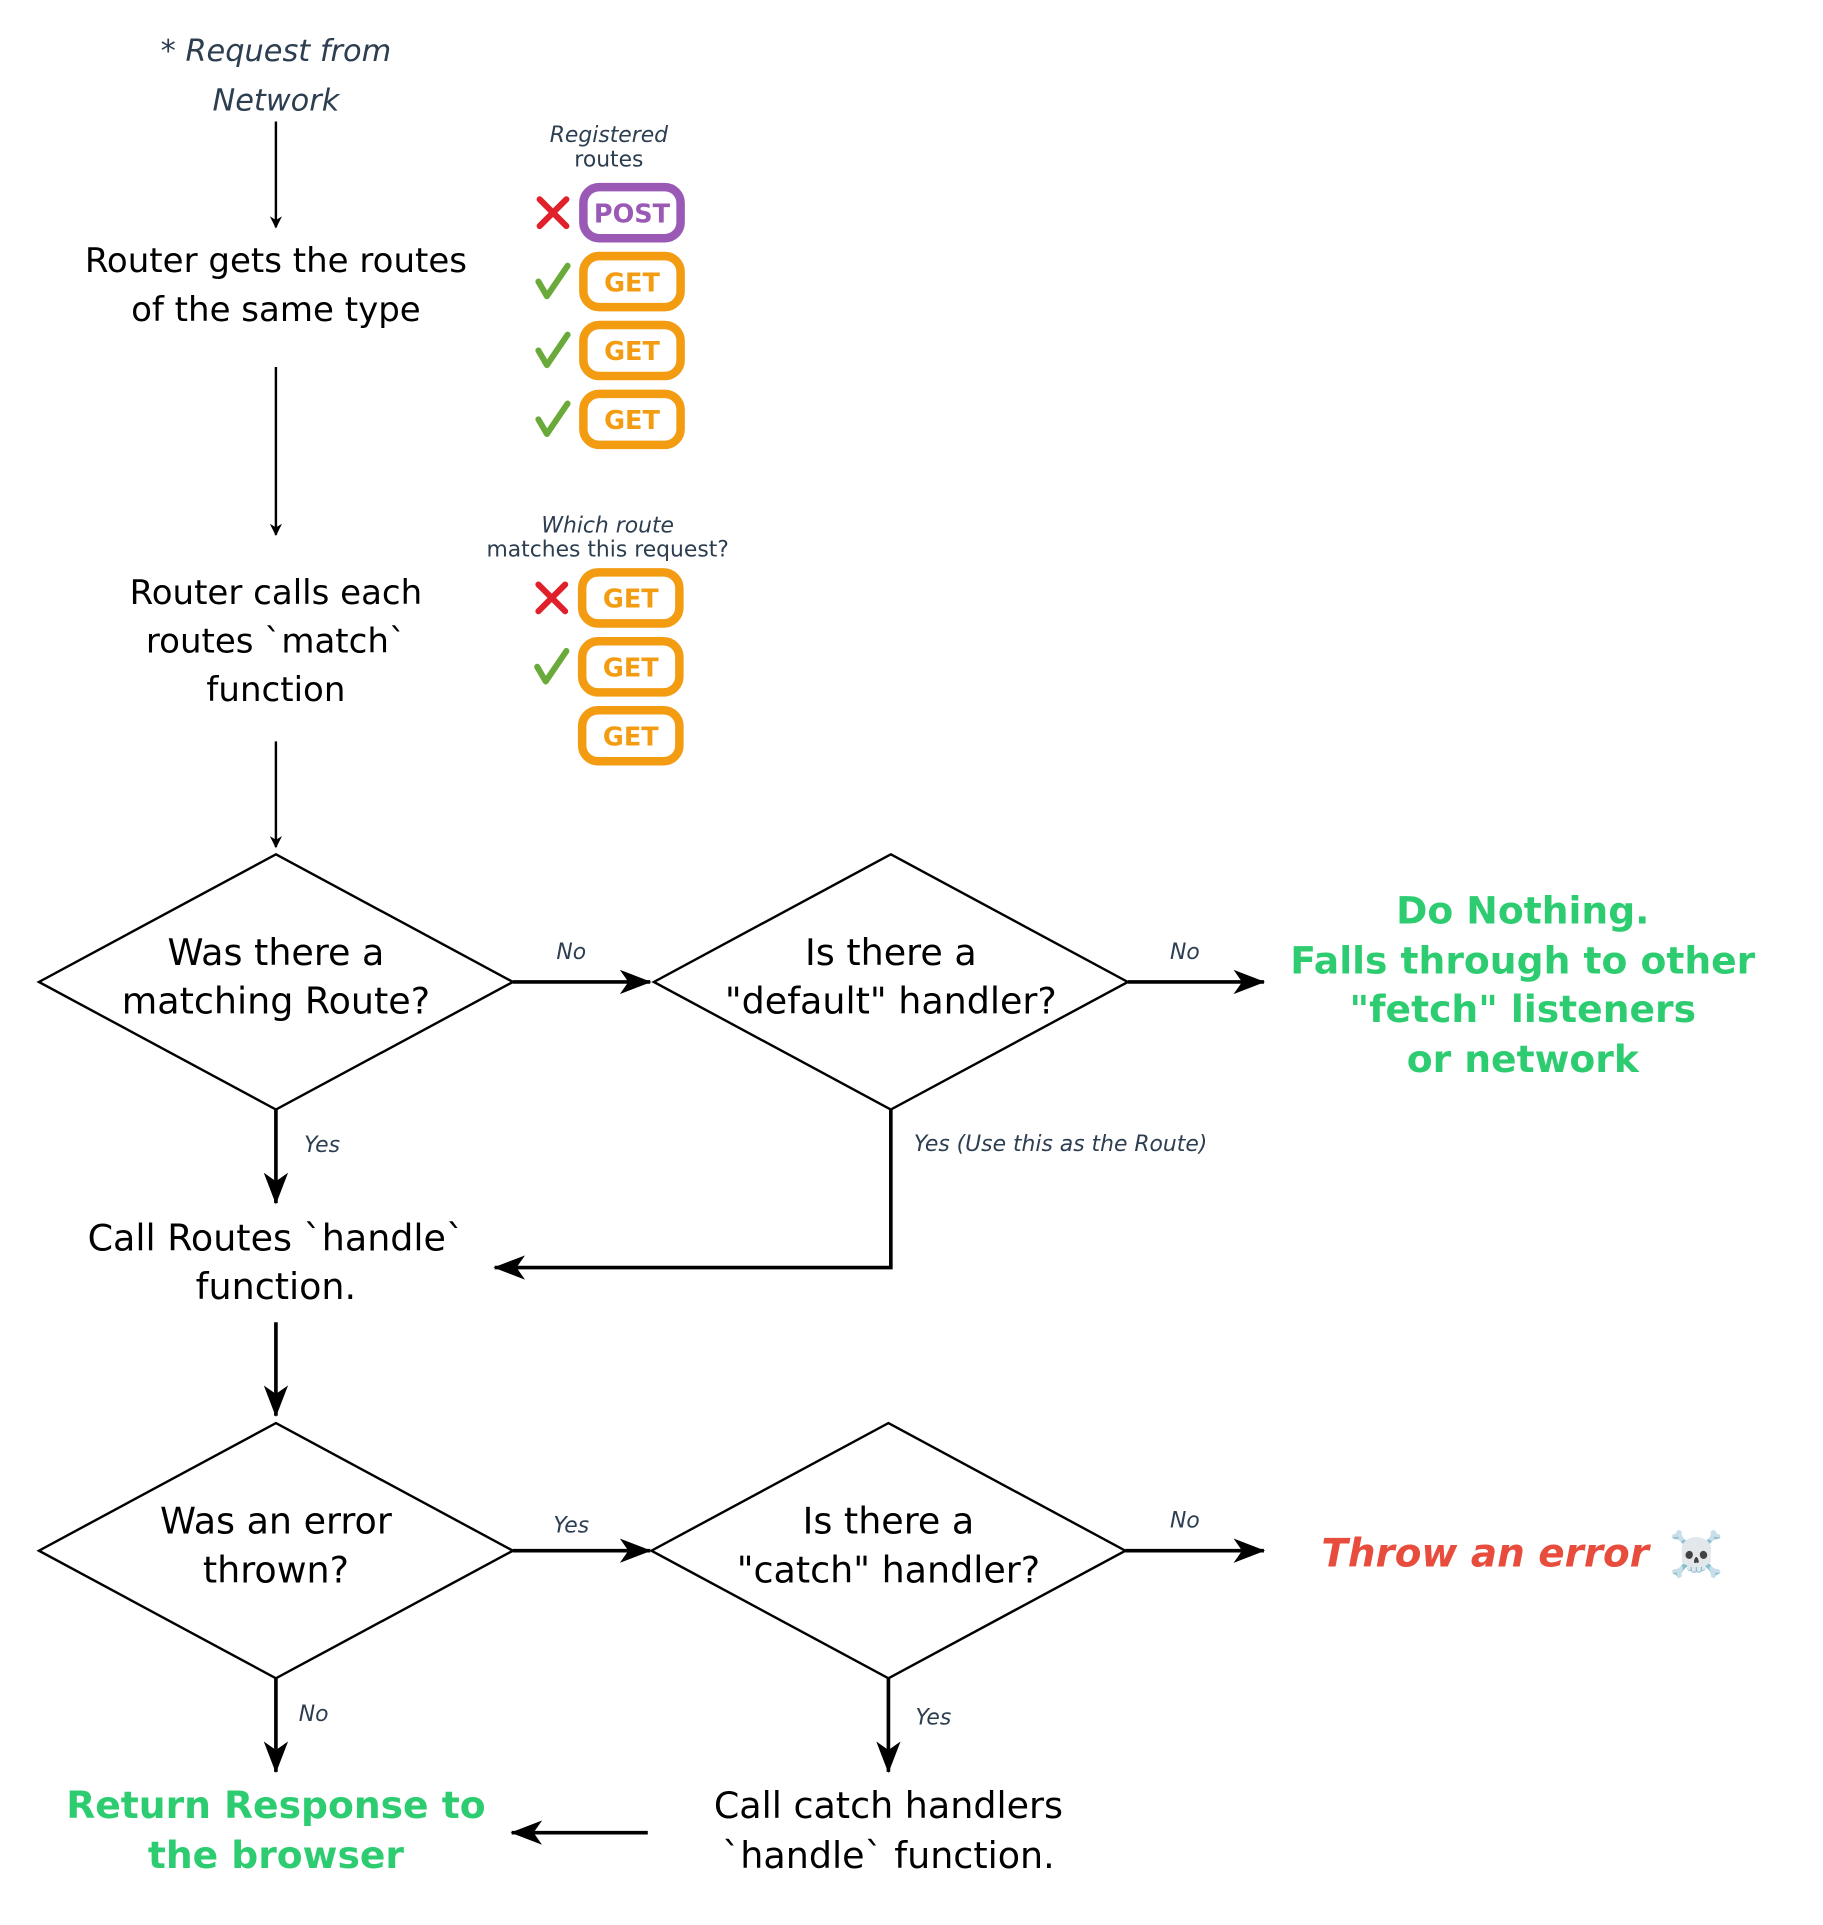 This screenshot has height=1925, width=1823. What do you see at coordinates (276, 310) in the screenshot?
I see `step-get-routes: of the same type` at bounding box center [276, 310].